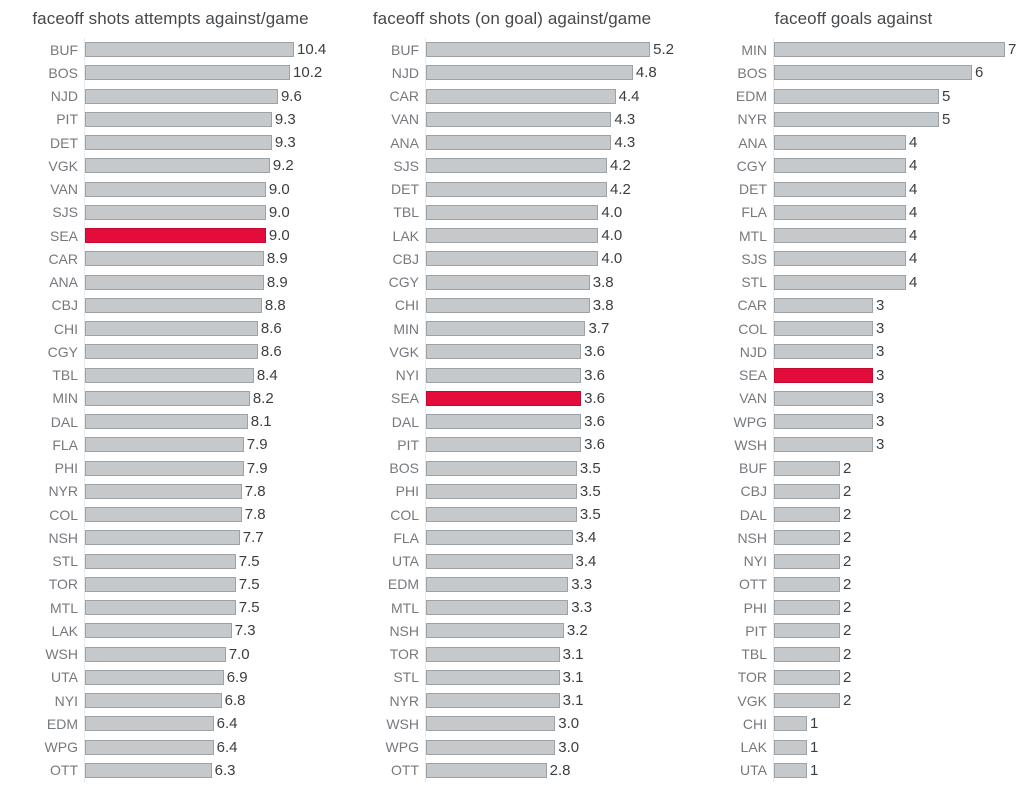  I want to click on bar-track: 10.4, so click(212, 50).